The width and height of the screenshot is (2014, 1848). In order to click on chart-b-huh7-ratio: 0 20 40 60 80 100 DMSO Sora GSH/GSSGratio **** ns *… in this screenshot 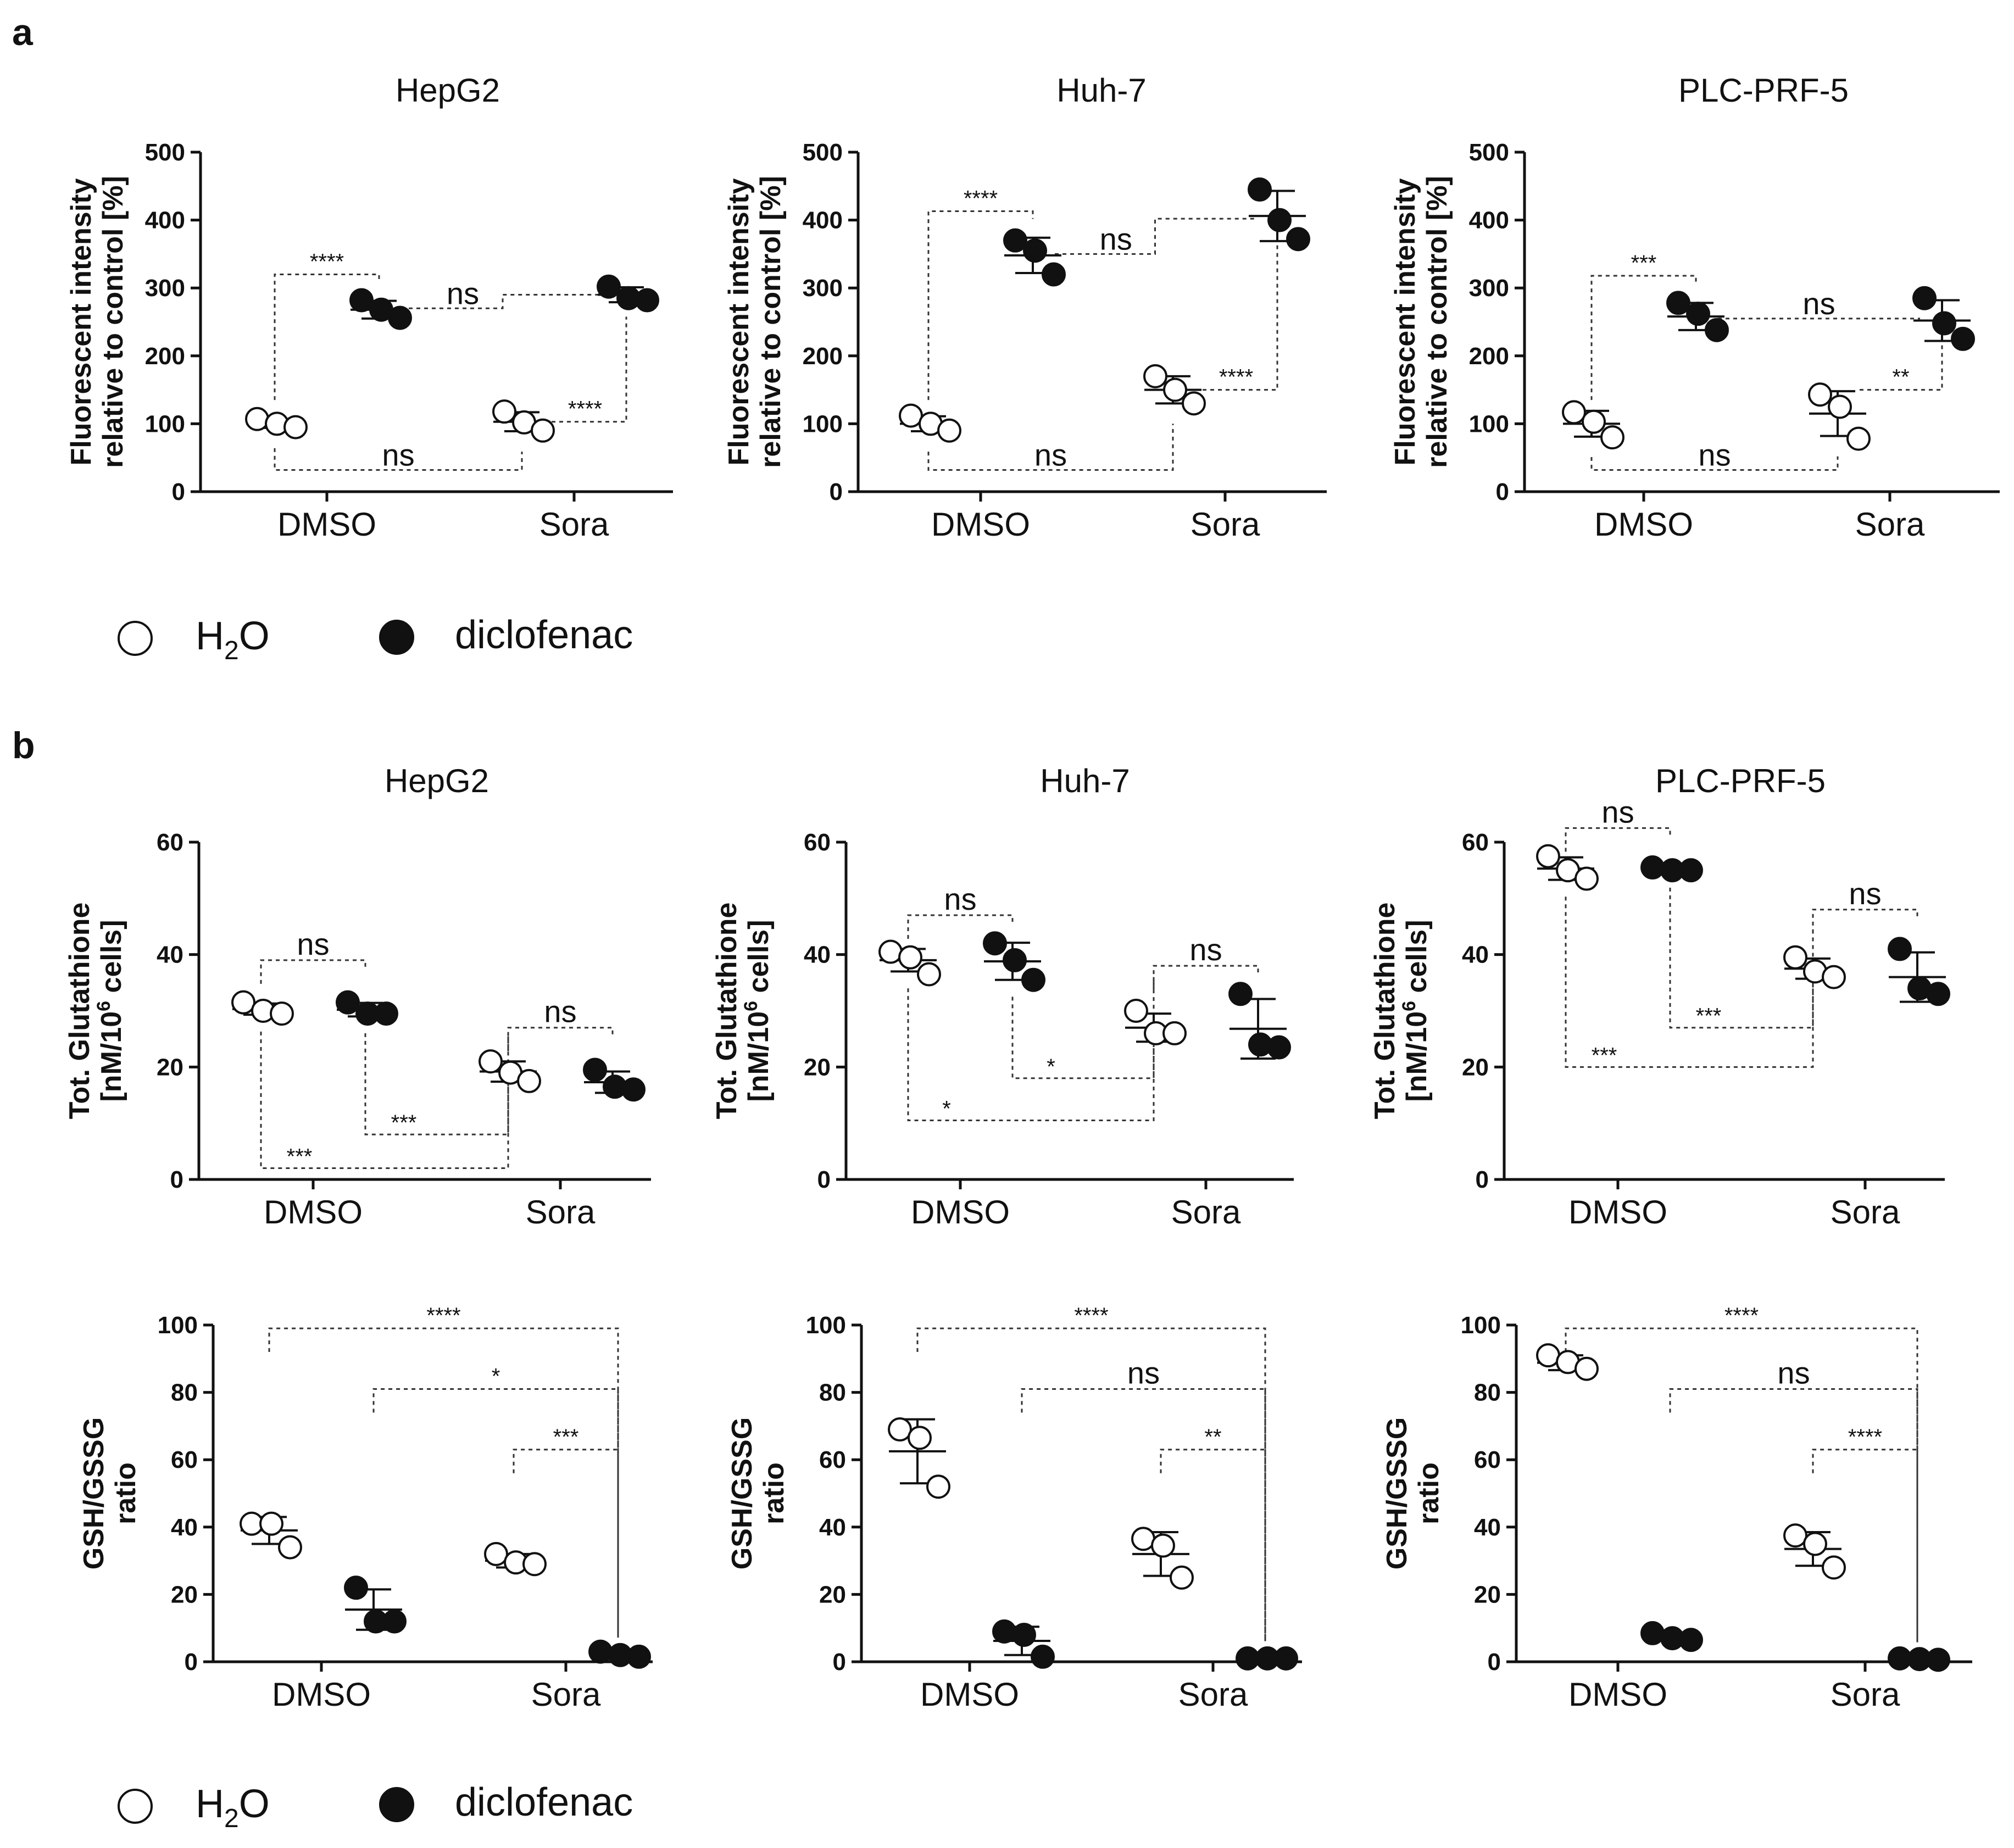, I will do `click(1014, 1509)`.